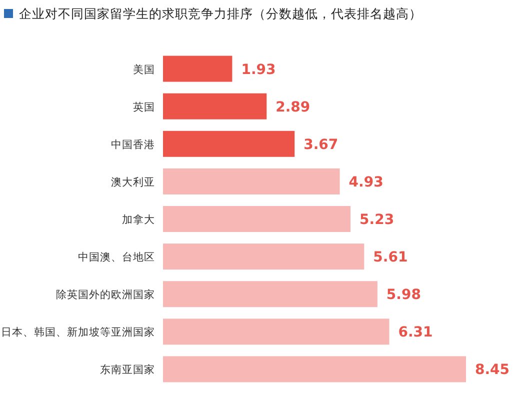  I want to click on y-tick-label: 美国, so click(144, 69).